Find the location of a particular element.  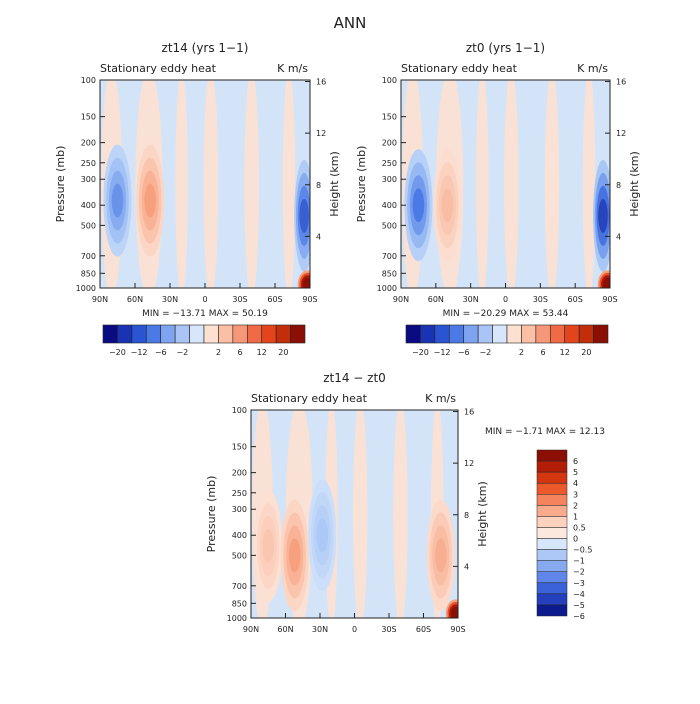

x-tick-label: 60S is located at coordinates (575, 299).